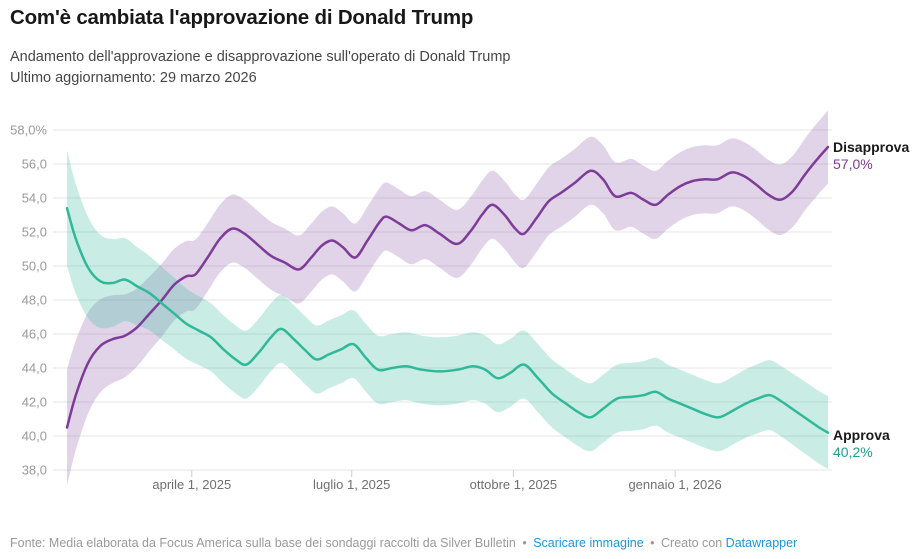  I want to click on series-label-approva-value: 40,2%, so click(853, 452).